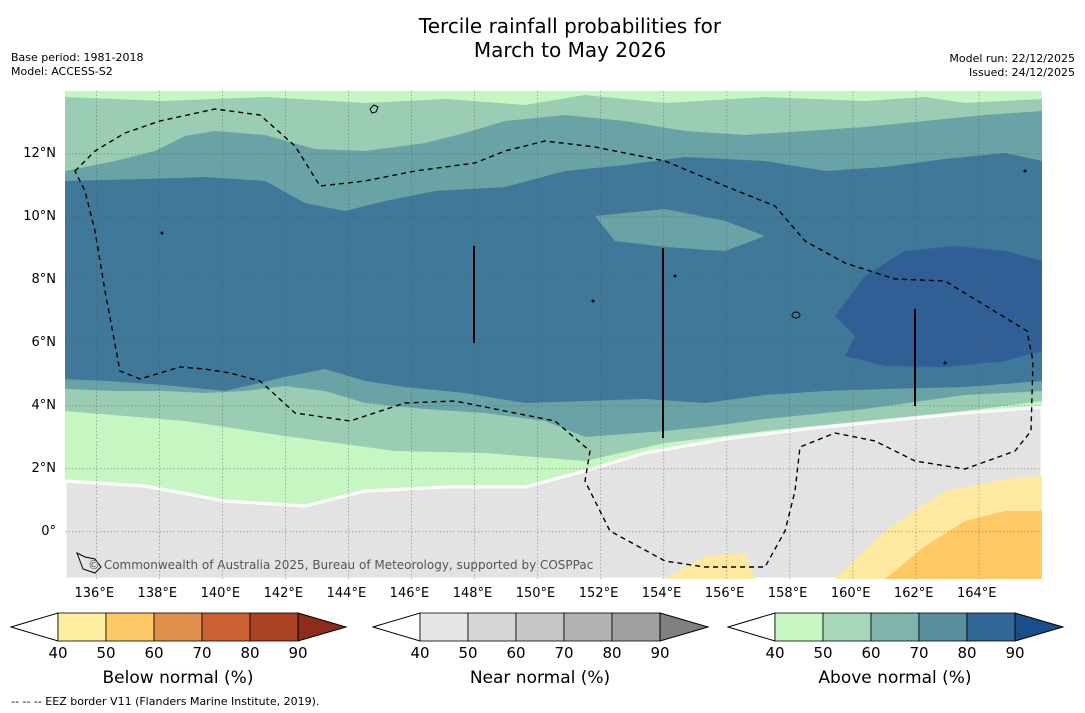 This screenshot has width=1085, height=713. Describe the element at coordinates (44, 468) in the screenshot. I see `lat-tick-label: 2°N` at that location.